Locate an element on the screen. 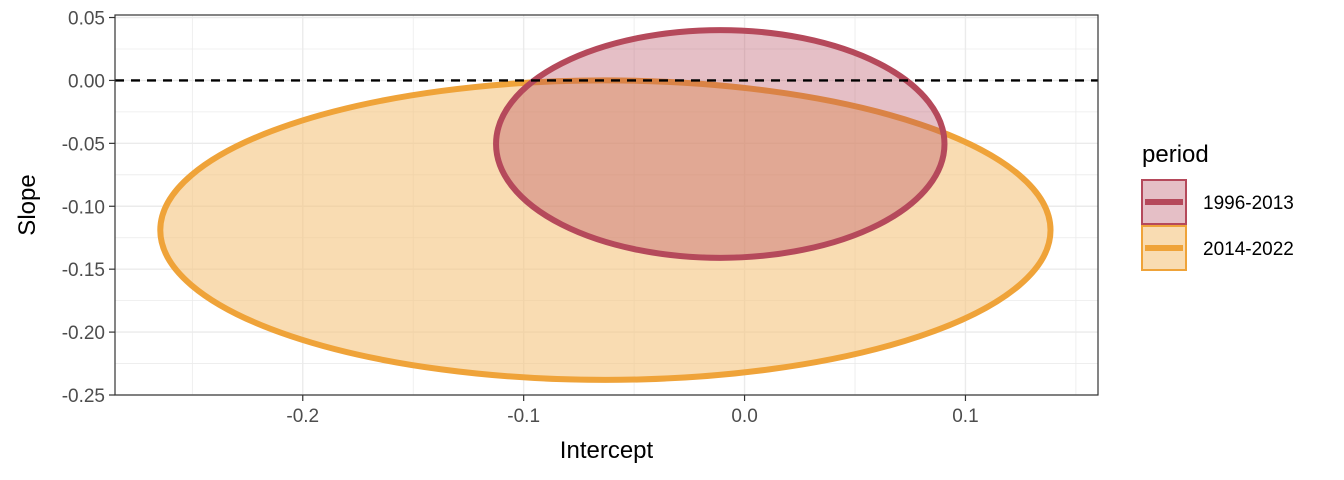  x-tick-label: 0.0 is located at coordinates (744, 416).